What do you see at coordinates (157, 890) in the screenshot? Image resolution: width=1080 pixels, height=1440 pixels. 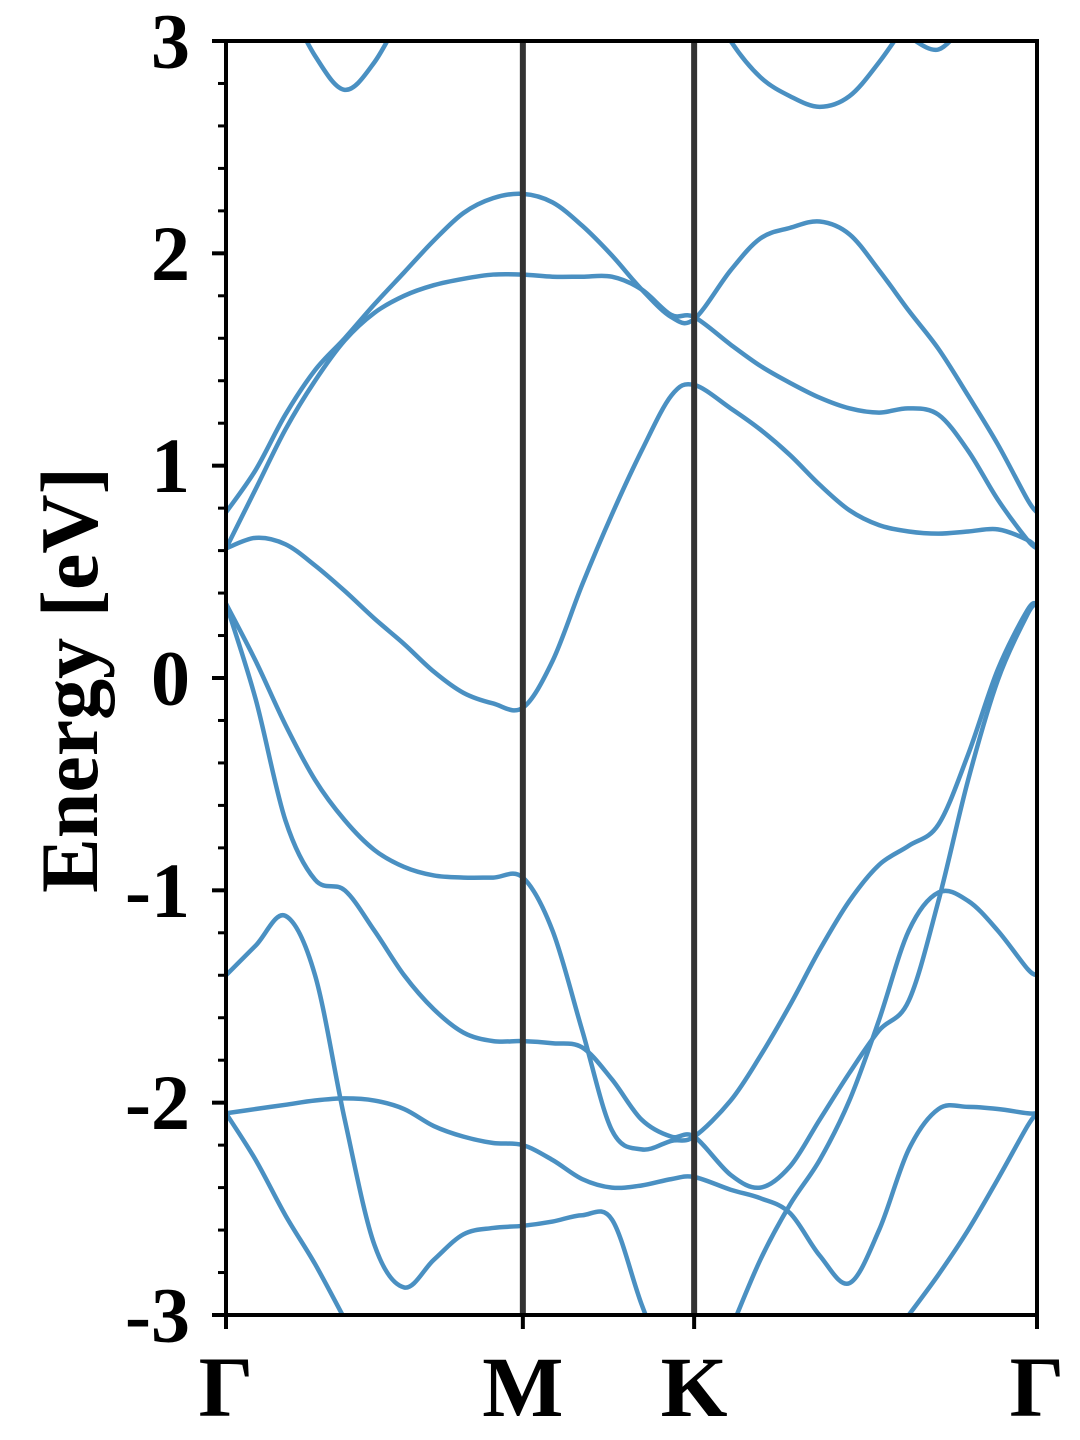 I see `y-tick-label: -1` at bounding box center [157, 890].